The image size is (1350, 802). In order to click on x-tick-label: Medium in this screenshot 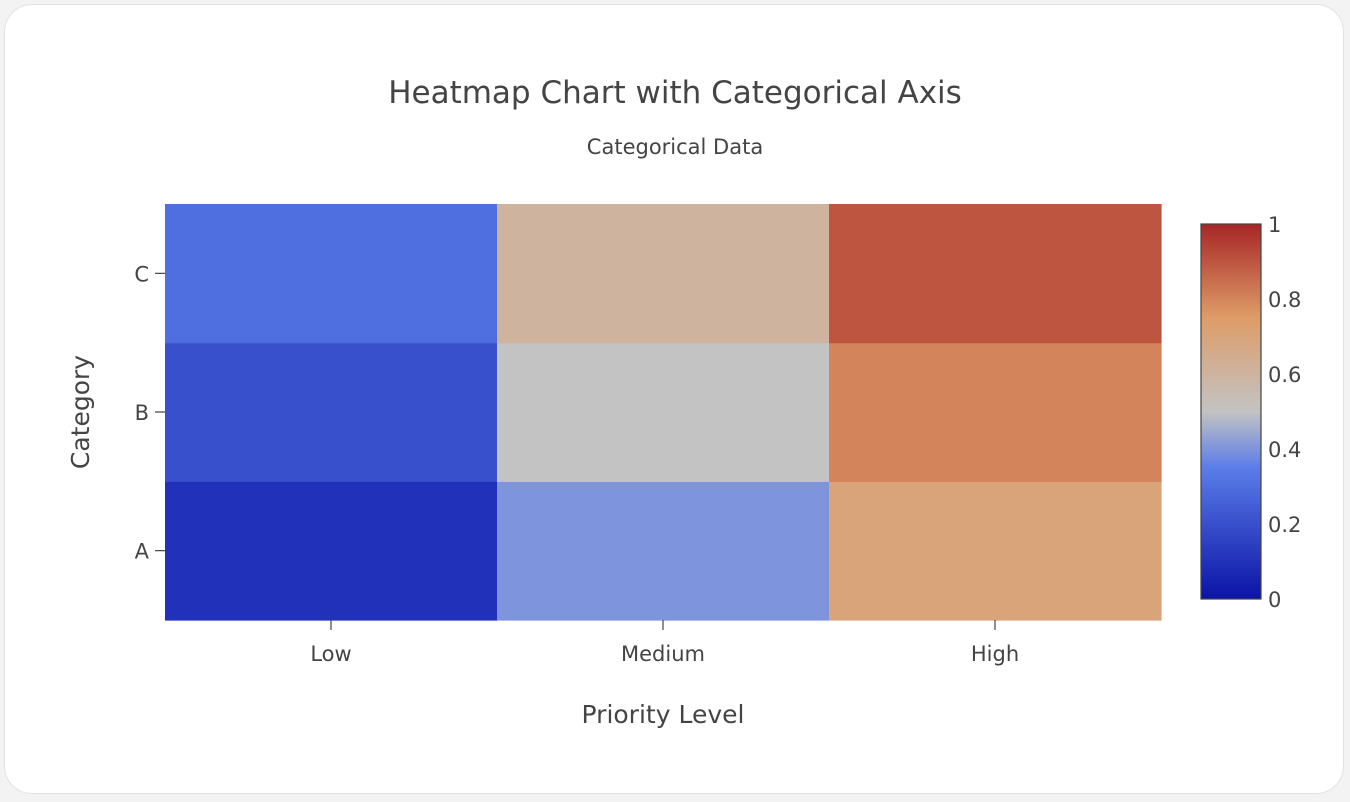, I will do `click(663, 654)`.